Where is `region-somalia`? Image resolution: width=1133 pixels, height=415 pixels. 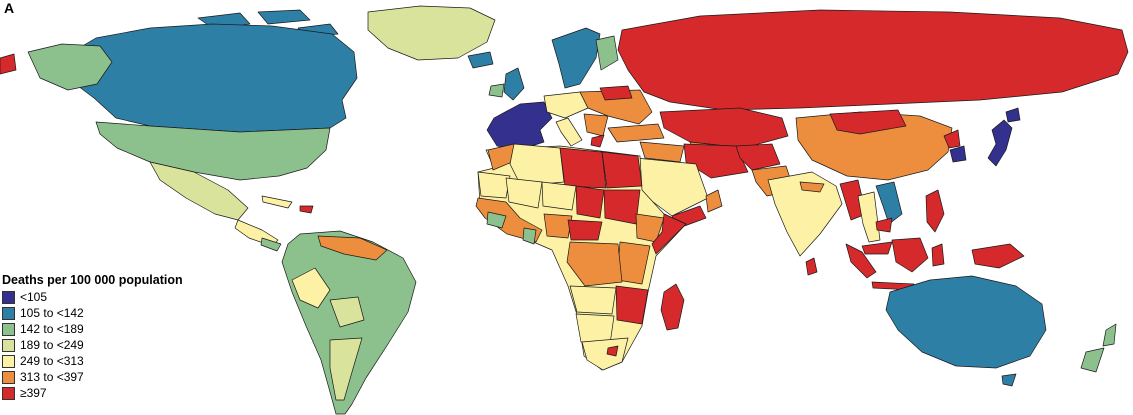 region-somalia is located at coordinates (669, 234).